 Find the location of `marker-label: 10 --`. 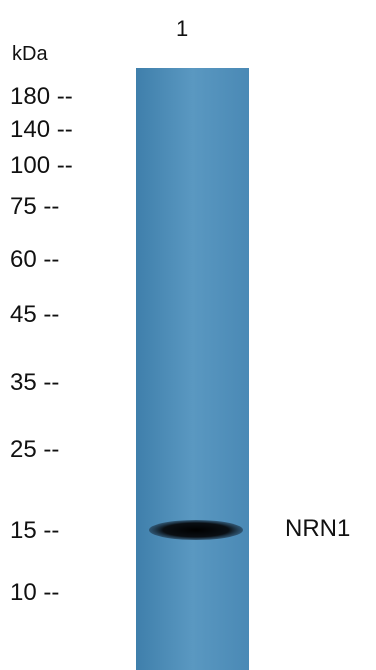

marker-label: 10 -- is located at coordinates (35, 592).